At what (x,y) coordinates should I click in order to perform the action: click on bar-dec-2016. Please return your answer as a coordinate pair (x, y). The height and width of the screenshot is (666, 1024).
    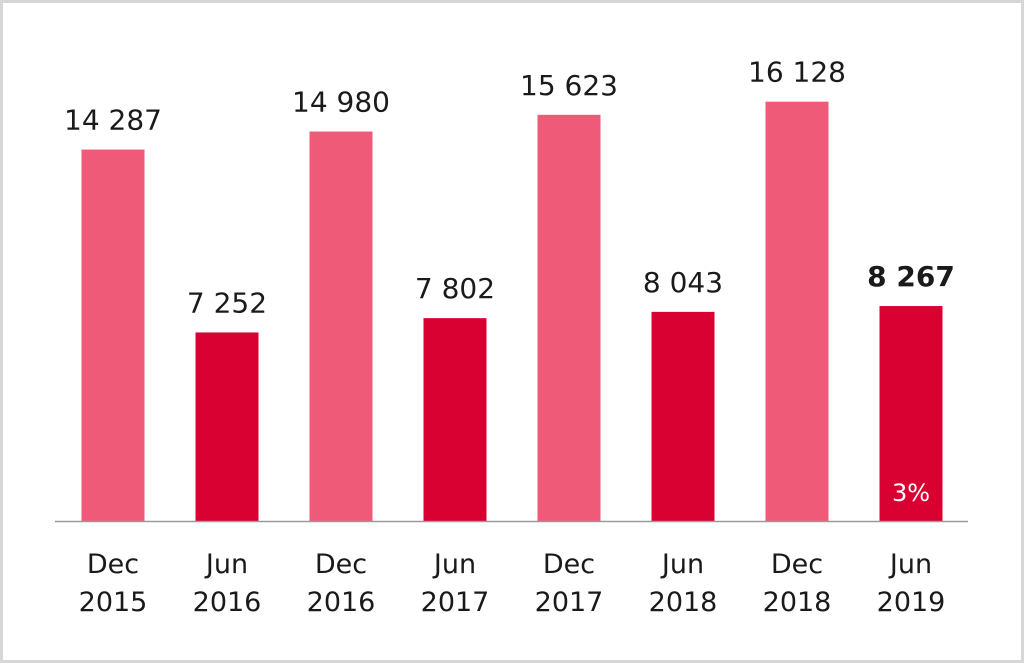
    Looking at the image, I should click on (341, 326).